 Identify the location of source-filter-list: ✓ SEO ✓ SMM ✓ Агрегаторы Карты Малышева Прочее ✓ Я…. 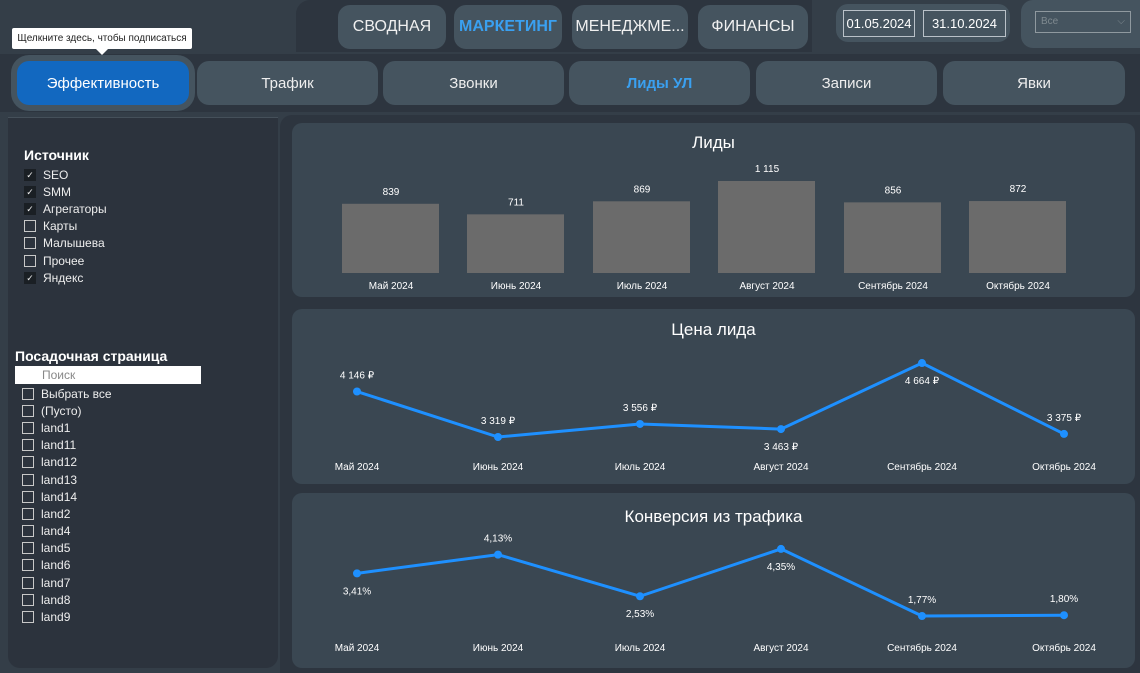
(65, 226).